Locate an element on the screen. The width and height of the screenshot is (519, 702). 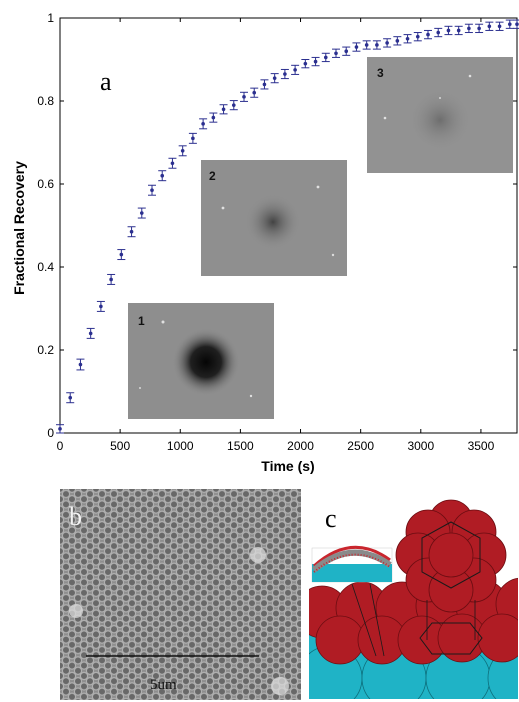
x-tick-label: 500 is located at coordinates (120, 446).